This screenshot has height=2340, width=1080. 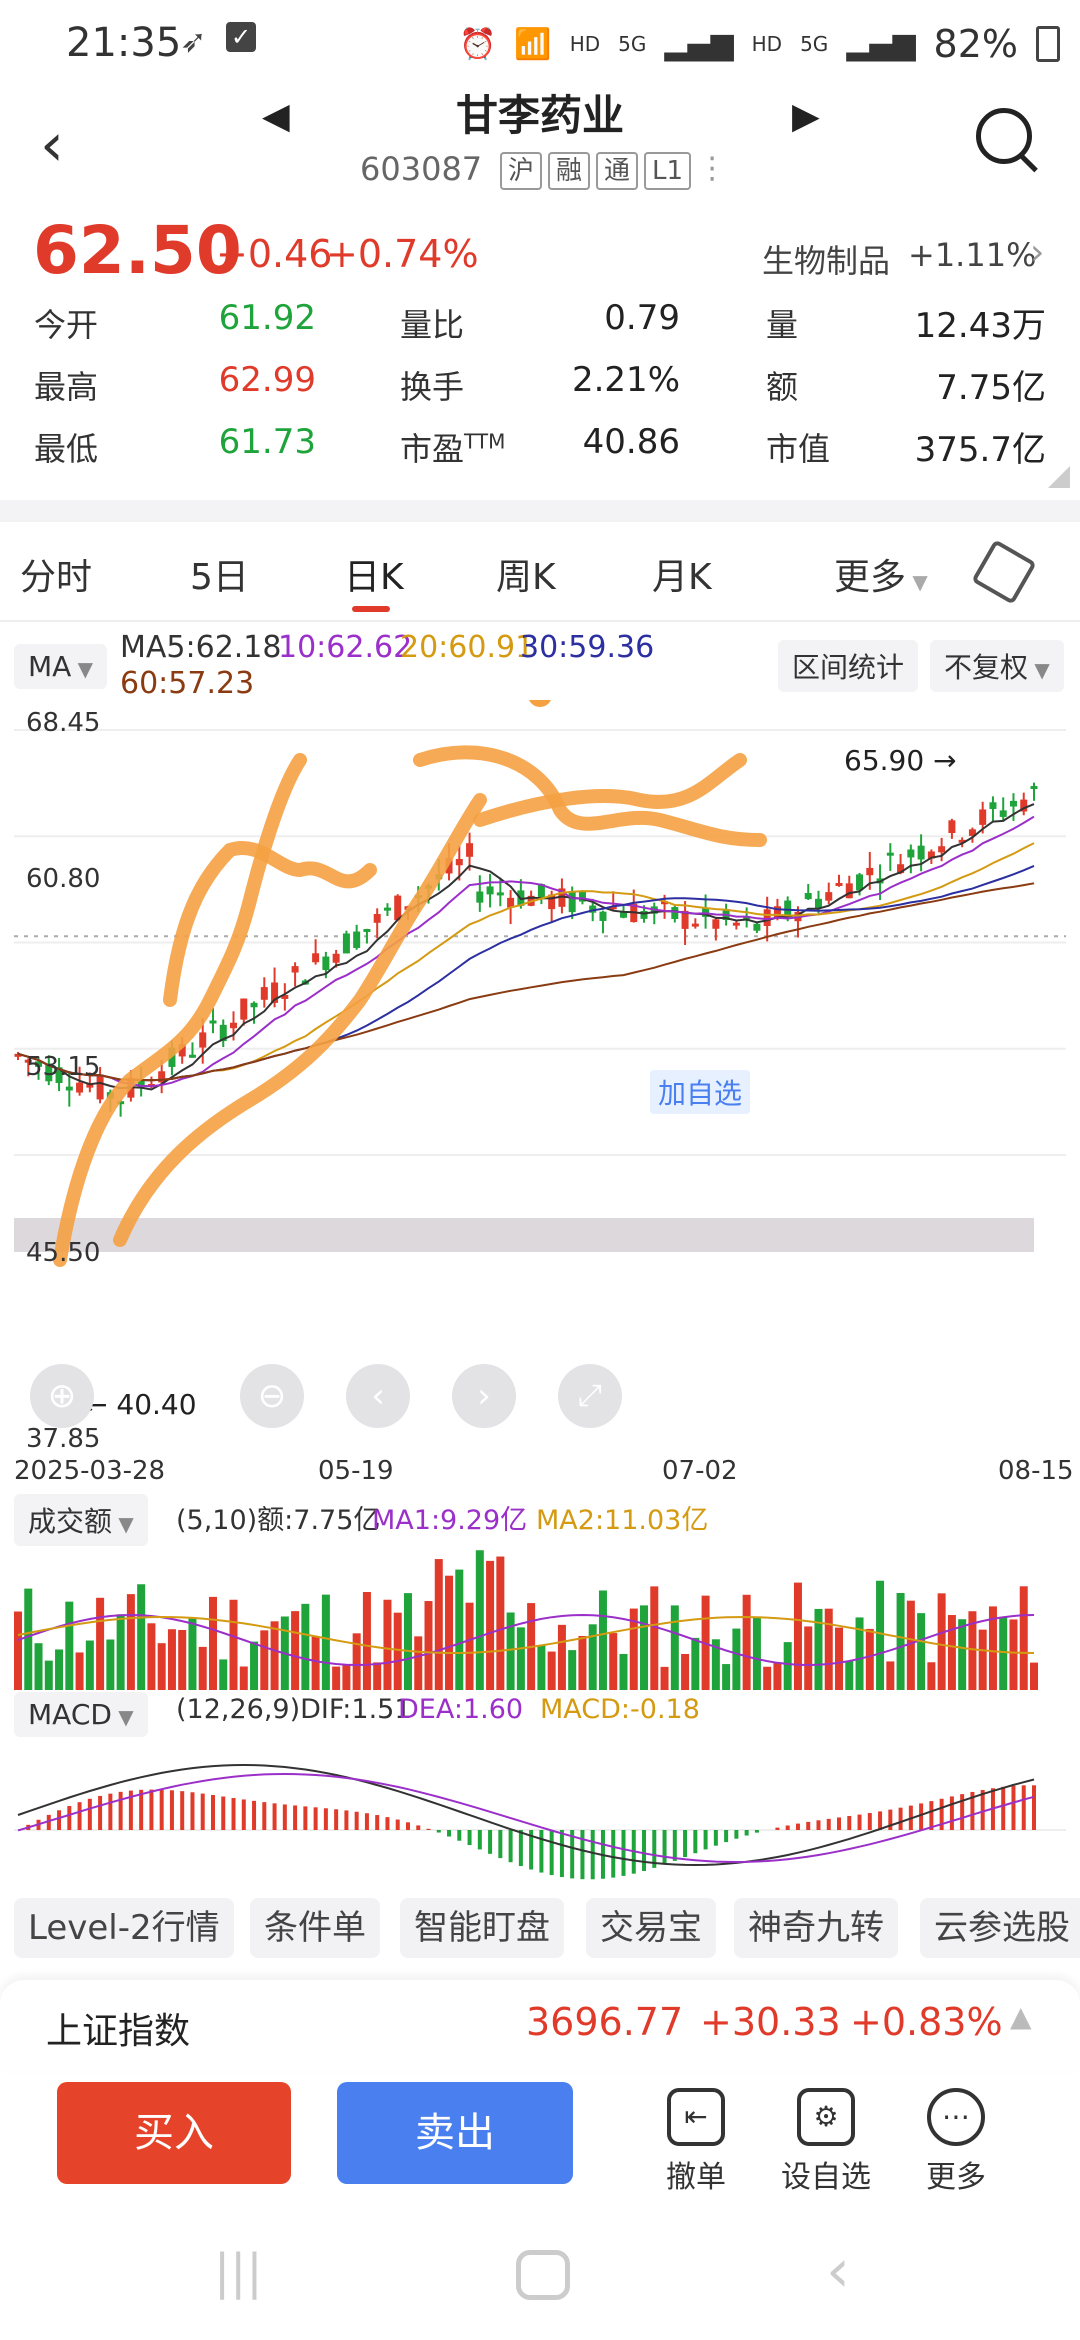 What do you see at coordinates (81, 1520) in the screenshot?
I see `volume-selector: 成交额 ▼` at bounding box center [81, 1520].